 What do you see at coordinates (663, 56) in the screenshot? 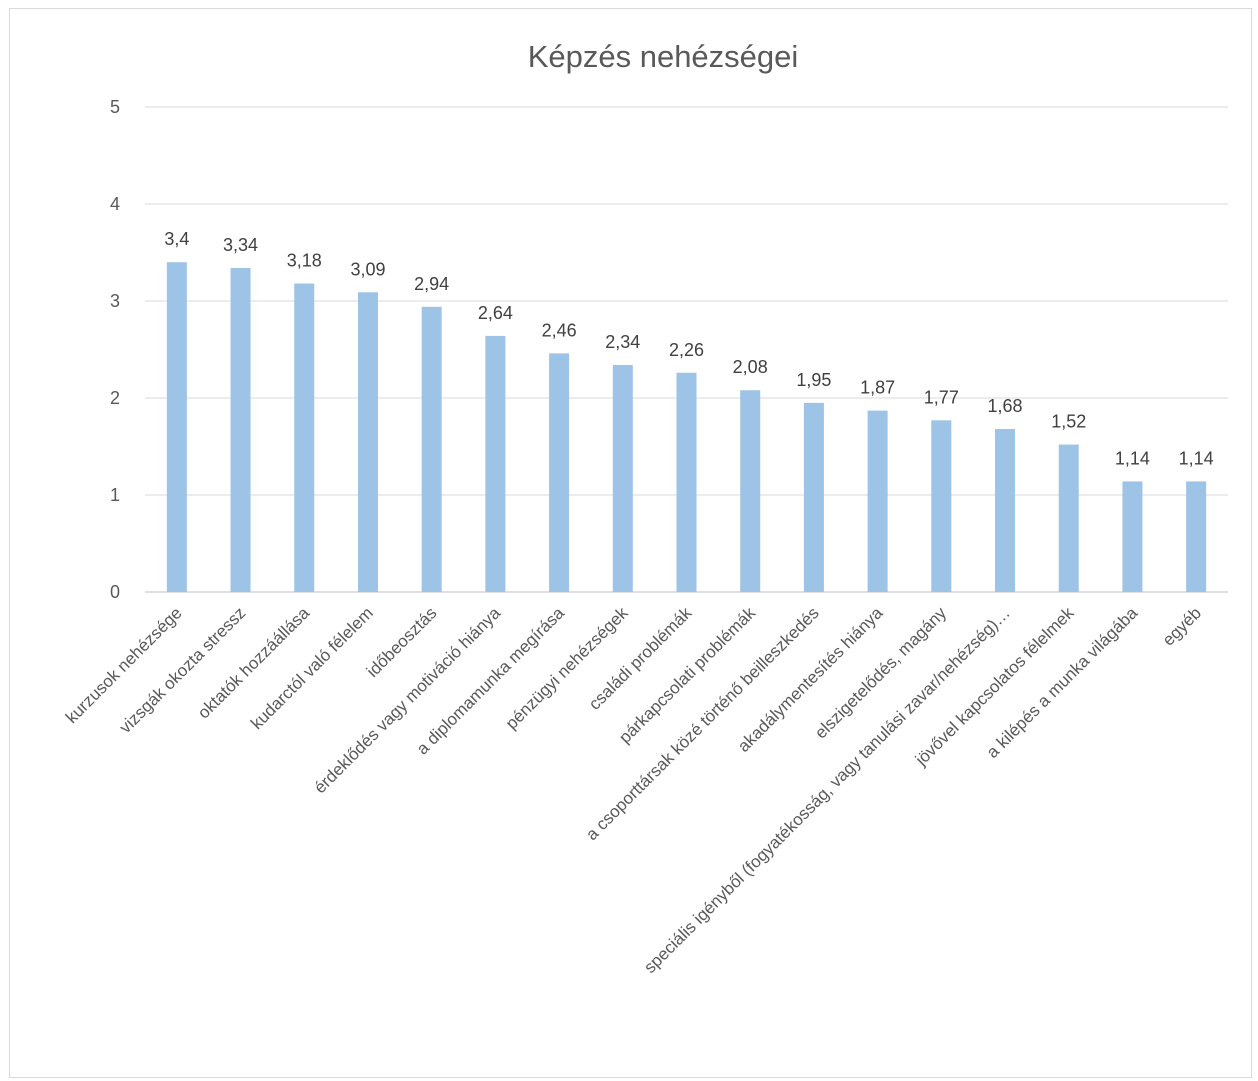
I see `chart-title: Képzés nehézségei` at bounding box center [663, 56].